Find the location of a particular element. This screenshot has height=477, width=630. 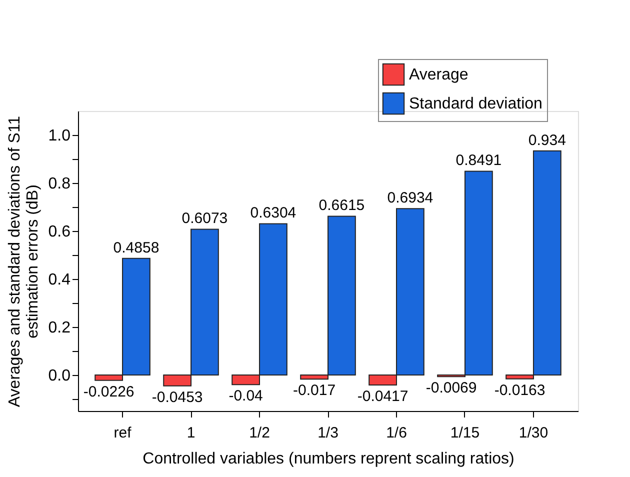

data-label: -0.017 is located at coordinates (314, 391).